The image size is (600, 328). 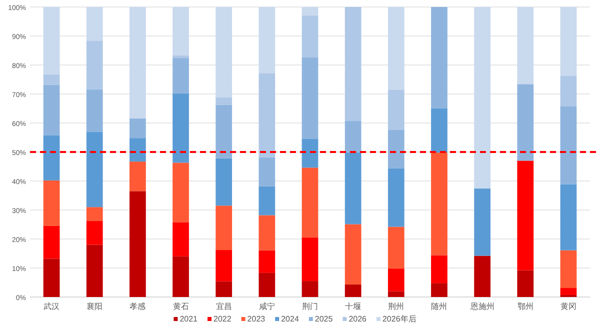 I want to click on legend-label: 2022, so click(x=223, y=319).